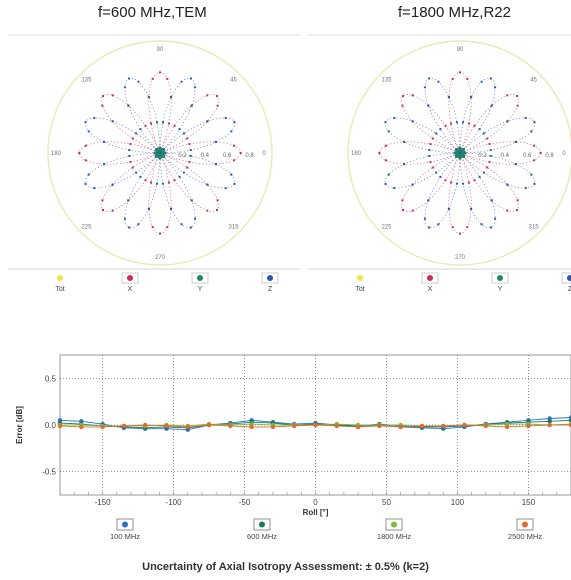 This screenshot has height=580, width=571. What do you see at coordinates (270, 278) in the screenshot?
I see `polar-legend-marker-Z` at bounding box center [270, 278].